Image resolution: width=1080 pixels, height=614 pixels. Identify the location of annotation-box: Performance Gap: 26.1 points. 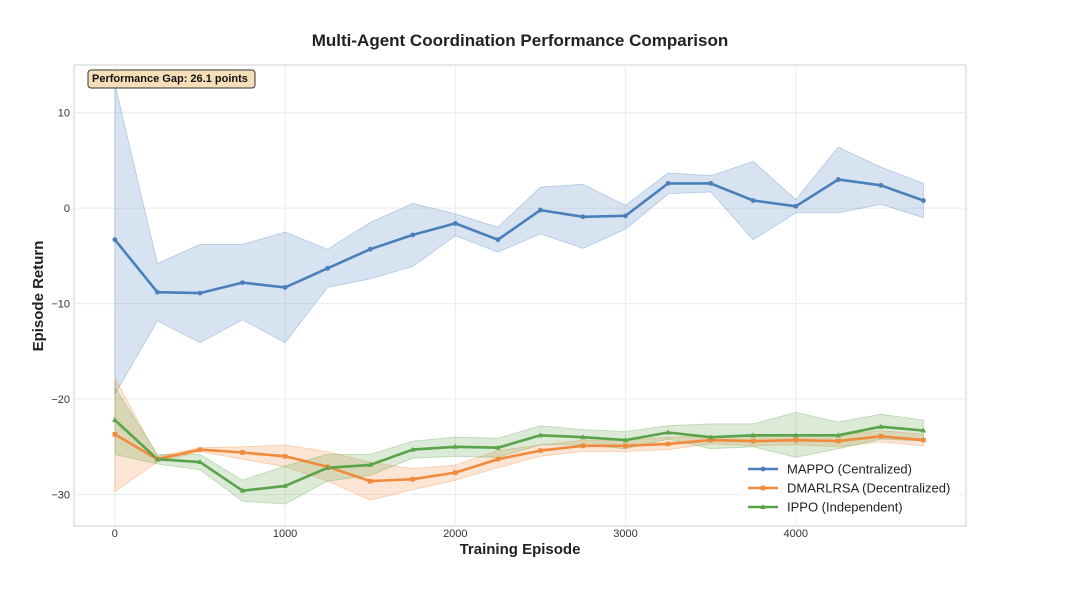
(171, 79).